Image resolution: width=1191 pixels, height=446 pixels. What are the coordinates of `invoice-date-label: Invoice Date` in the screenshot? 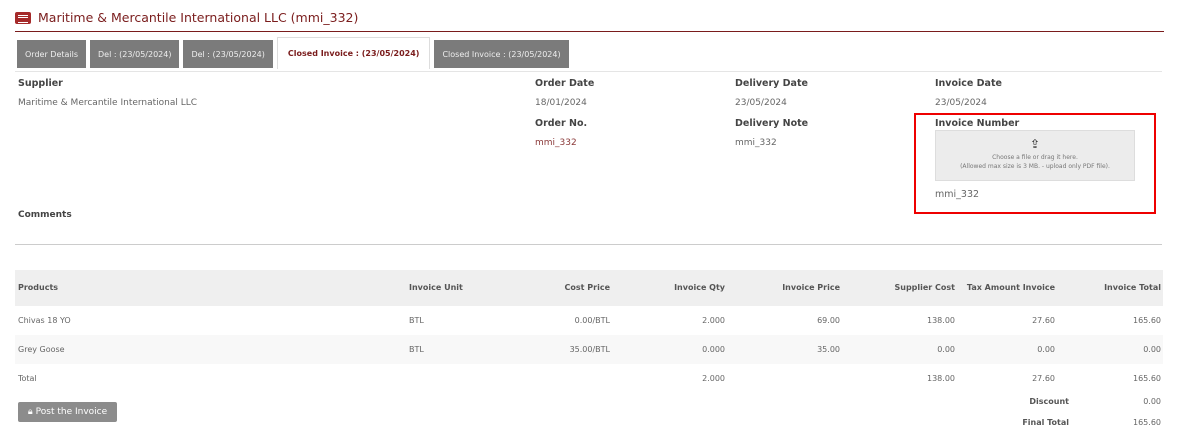 It's located at (968, 83).